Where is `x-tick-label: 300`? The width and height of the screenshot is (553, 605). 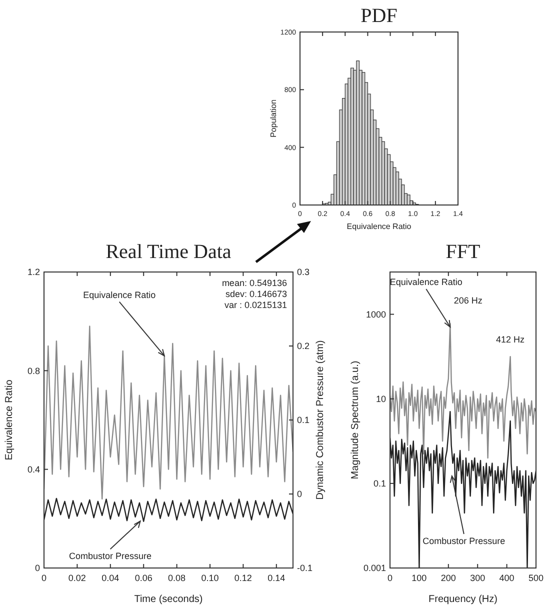 x-tick-label: 300 is located at coordinates (478, 578).